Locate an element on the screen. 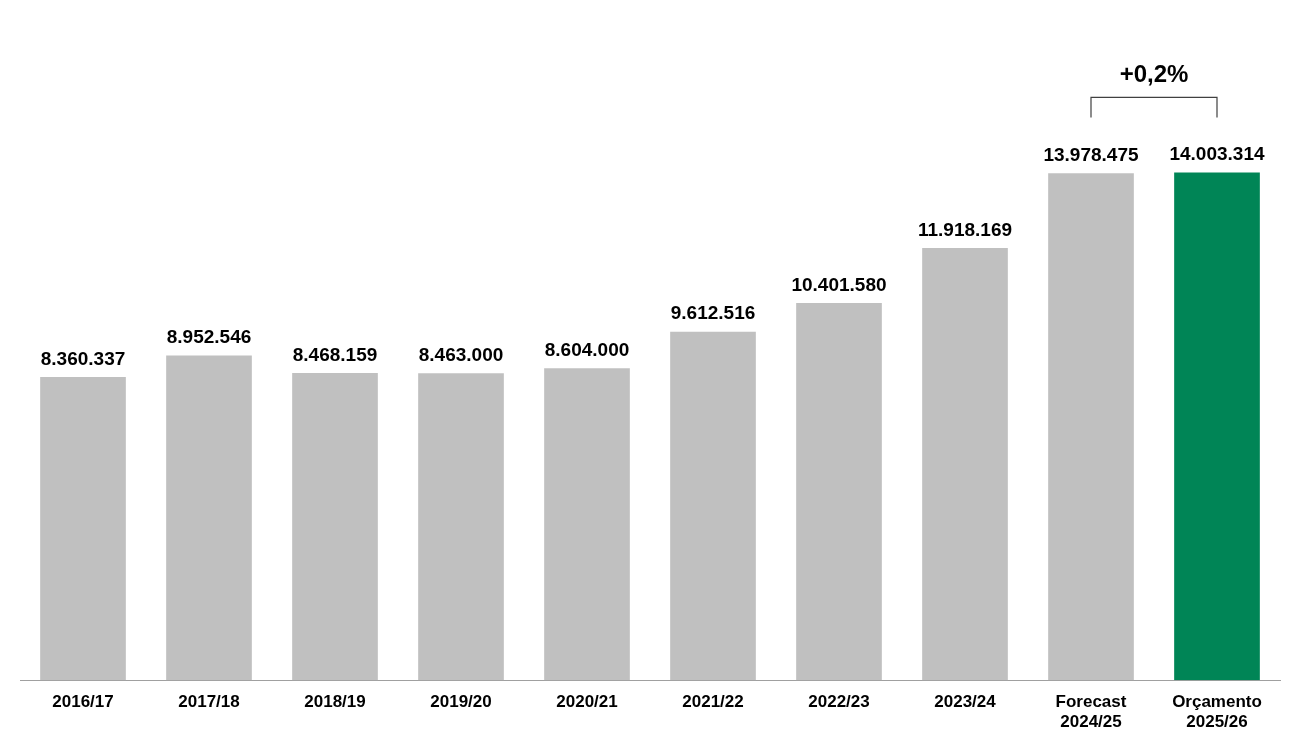 This screenshot has height=753, width=1310. x-tick-label: 2023/24 is located at coordinates (965, 702).